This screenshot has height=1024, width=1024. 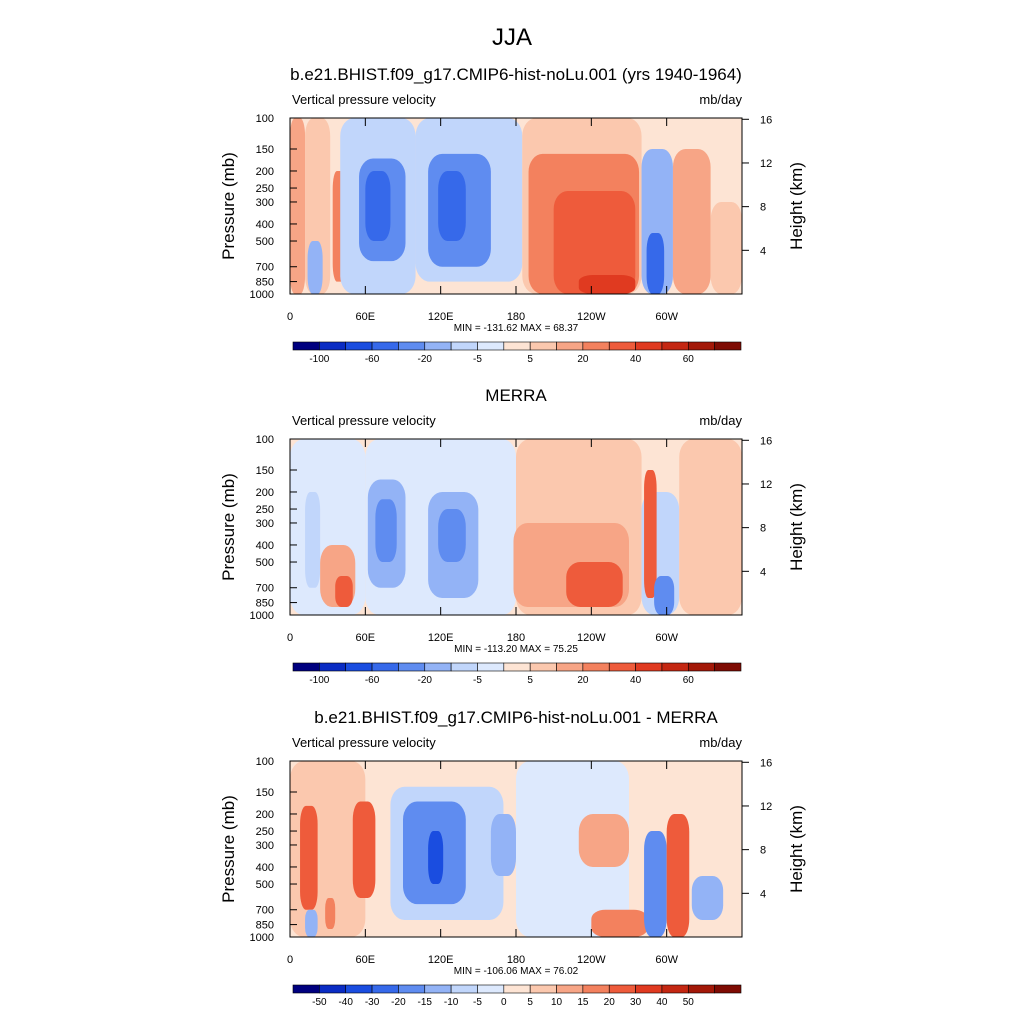 What do you see at coordinates (265, 762) in the screenshot?
I see `y-tick-label: 100` at bounding box center [265, 762].